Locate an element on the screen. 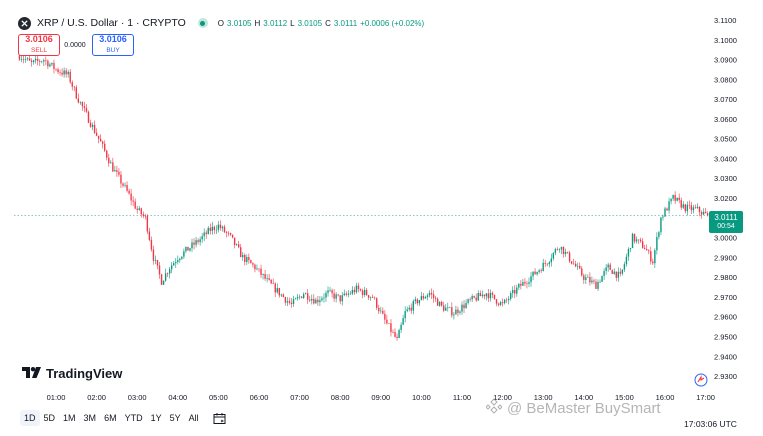 Image resolution: width=763 pixels, height=436 pixels. time-tick-label: 07:00 is located at coordinates (299, 397).